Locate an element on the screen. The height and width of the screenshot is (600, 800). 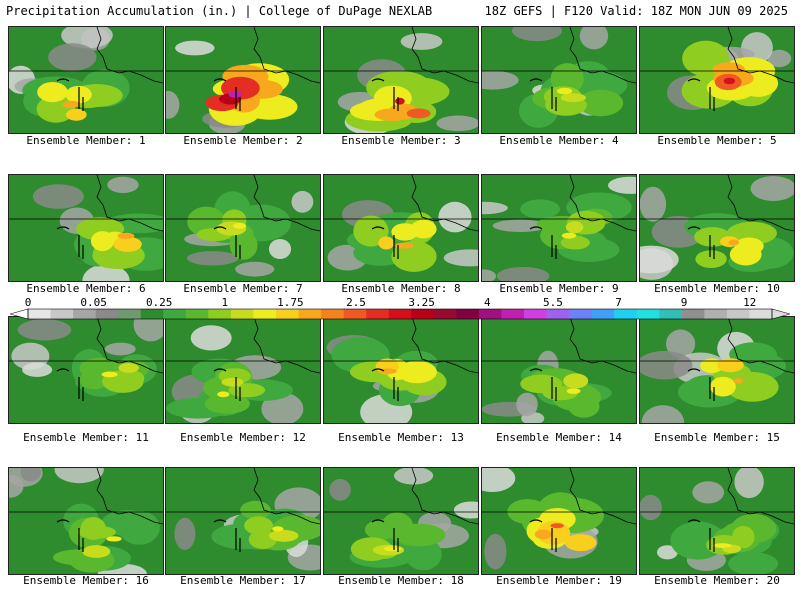
ensemble-member-label: Ensemble Member: 8 is located at coordinates (401, 288).